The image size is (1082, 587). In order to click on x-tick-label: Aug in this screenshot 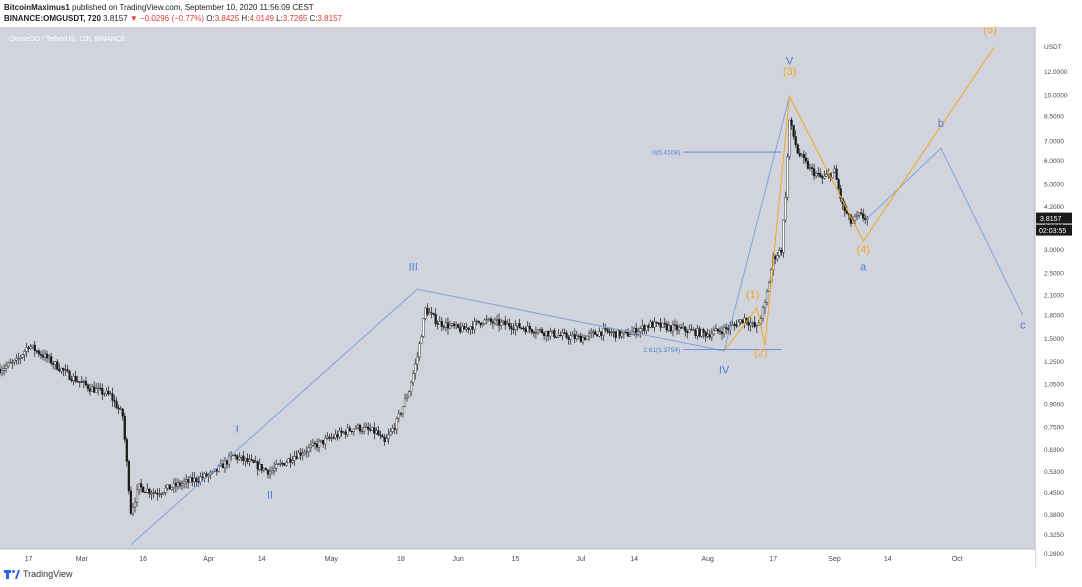, I will do `click(707, 559)`.